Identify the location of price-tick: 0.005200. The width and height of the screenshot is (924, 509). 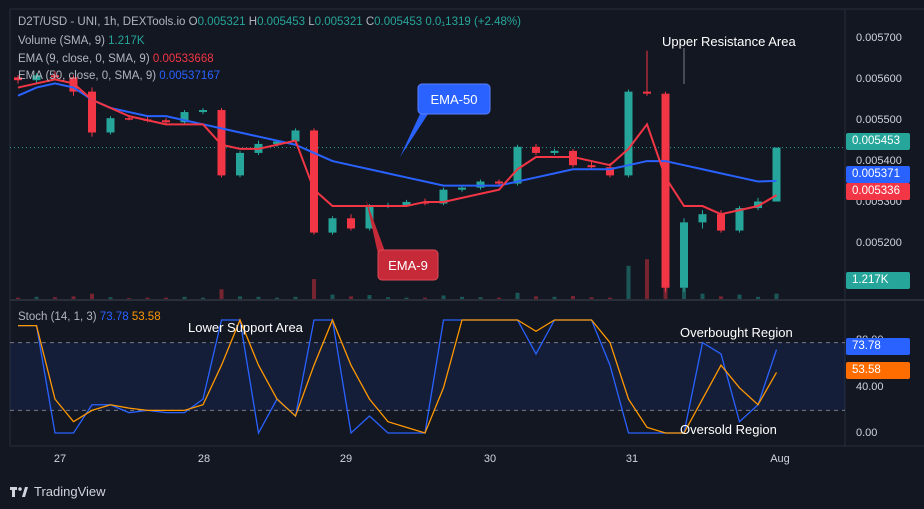
(879, 243).